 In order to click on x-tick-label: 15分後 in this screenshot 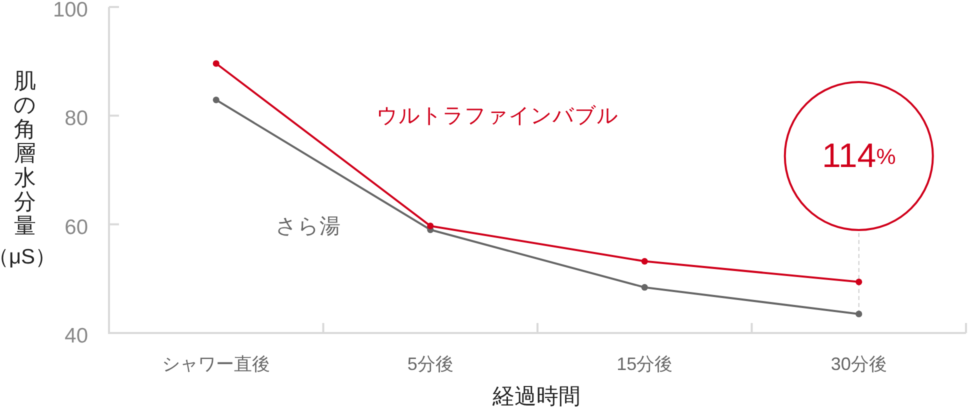, I will do `click(644, 364)`.